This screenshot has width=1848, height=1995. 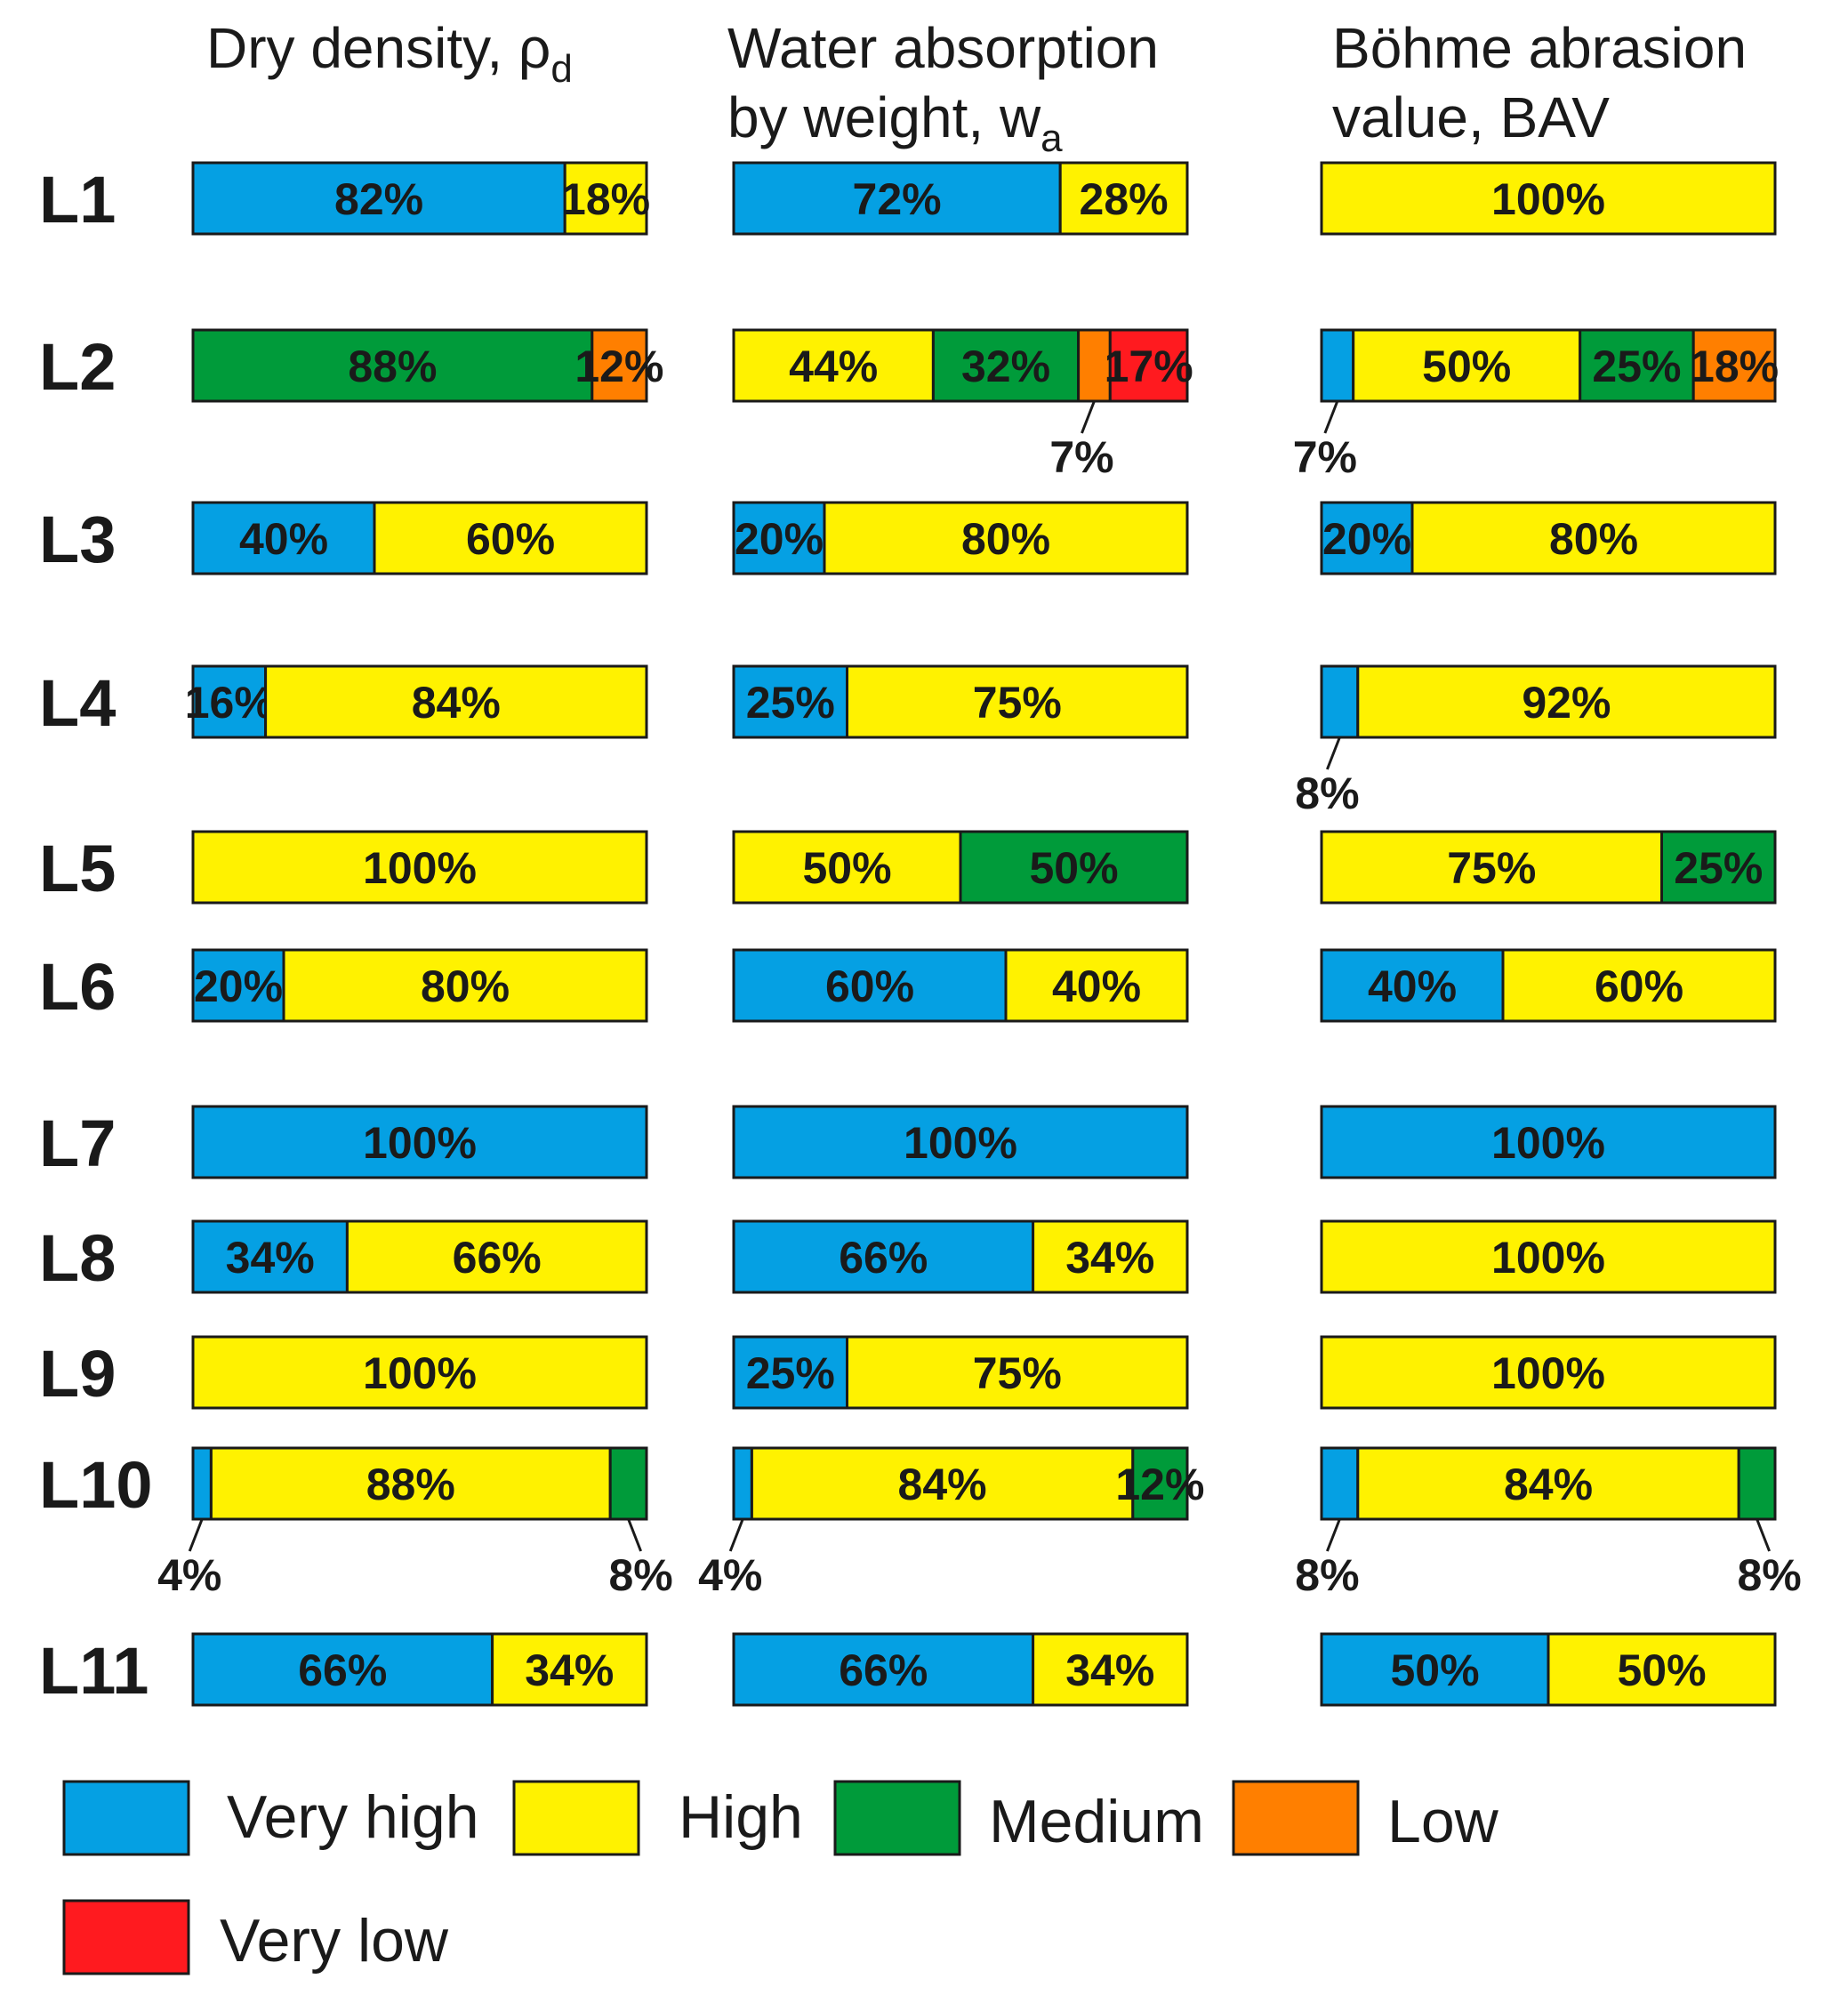 I want to click on header-bohme-line2: value, BAV, so click(x=1471, y=117).